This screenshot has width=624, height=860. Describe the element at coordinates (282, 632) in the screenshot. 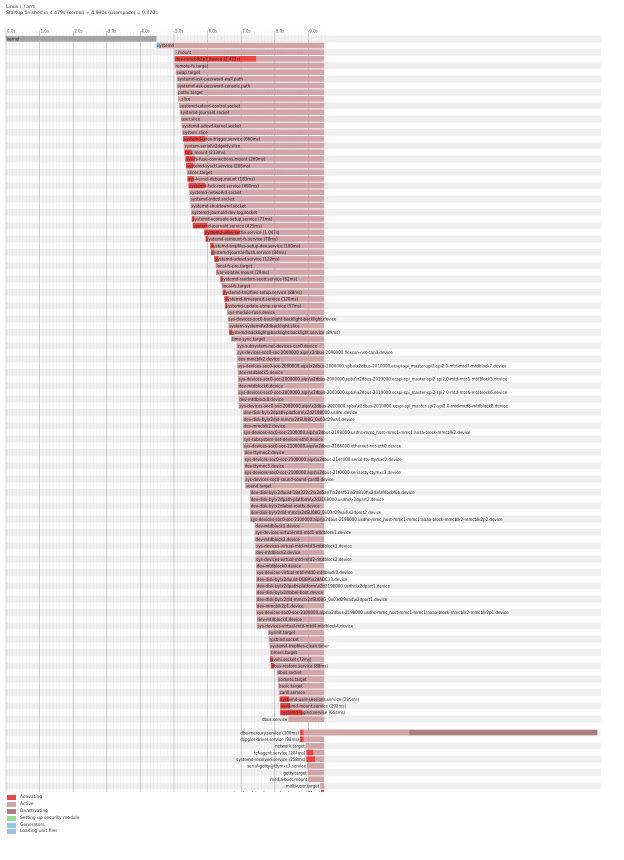

I see `row-label: sysinit.target` at that location.